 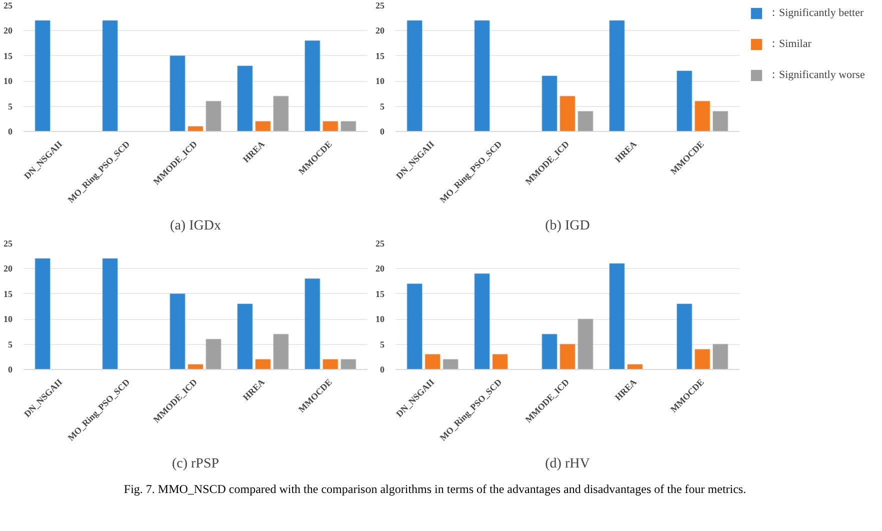 I want to click on text: (c) rPSP, so click(x=196, y=464).